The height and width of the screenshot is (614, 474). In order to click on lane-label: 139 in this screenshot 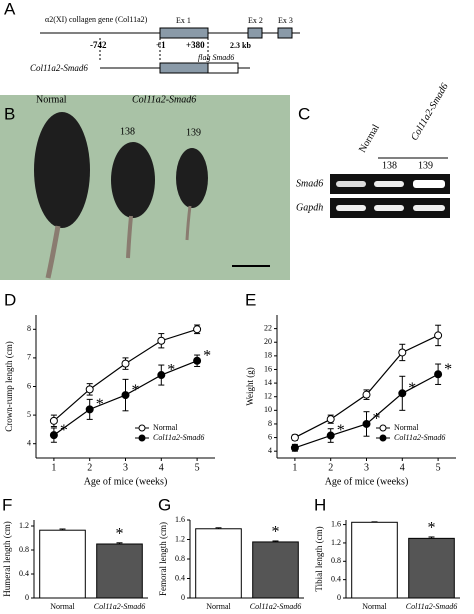, I will do `click(425, 165)`.